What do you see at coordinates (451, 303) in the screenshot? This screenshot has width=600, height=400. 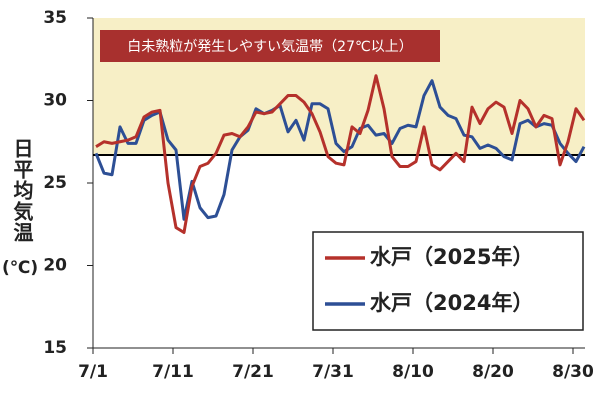 I see `legend-label: 水戸（2024年）` at bounding box center [451, 303].